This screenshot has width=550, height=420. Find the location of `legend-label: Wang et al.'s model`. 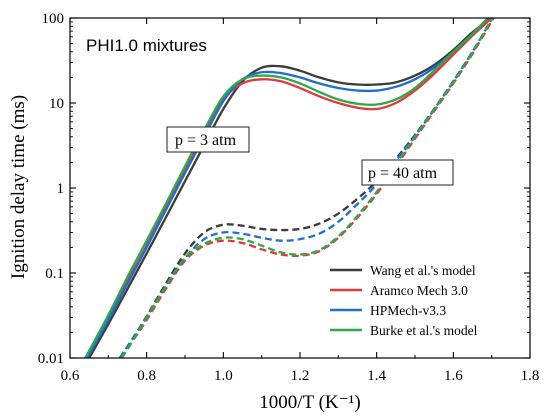

legend-label: Wang et al.'s model is located at coordinates (423, 270).